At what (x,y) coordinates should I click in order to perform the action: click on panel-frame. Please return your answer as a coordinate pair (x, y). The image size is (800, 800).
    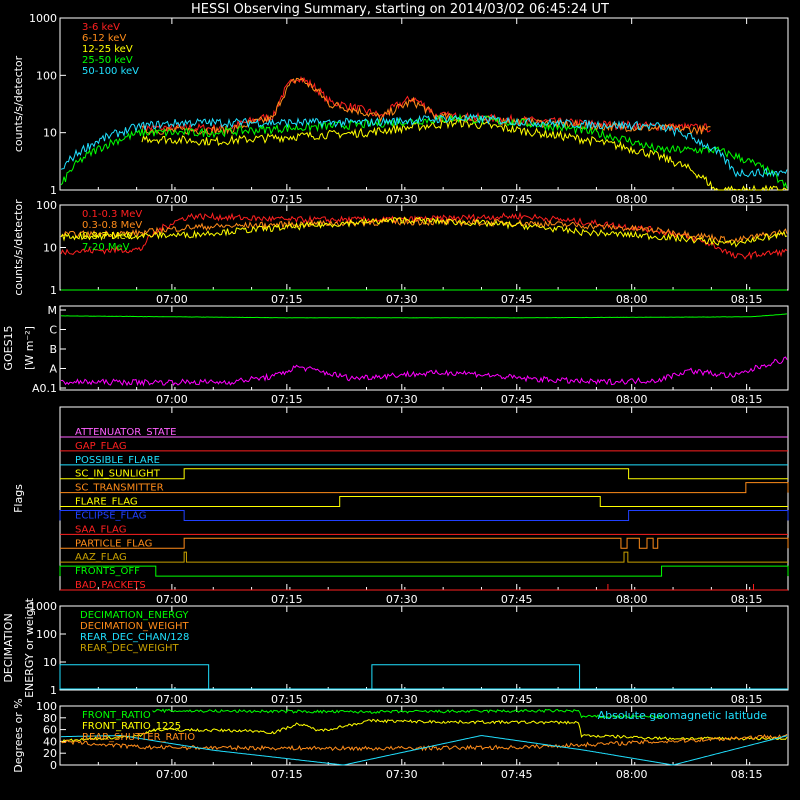
    Looking at the image, I should click on (424, 735).